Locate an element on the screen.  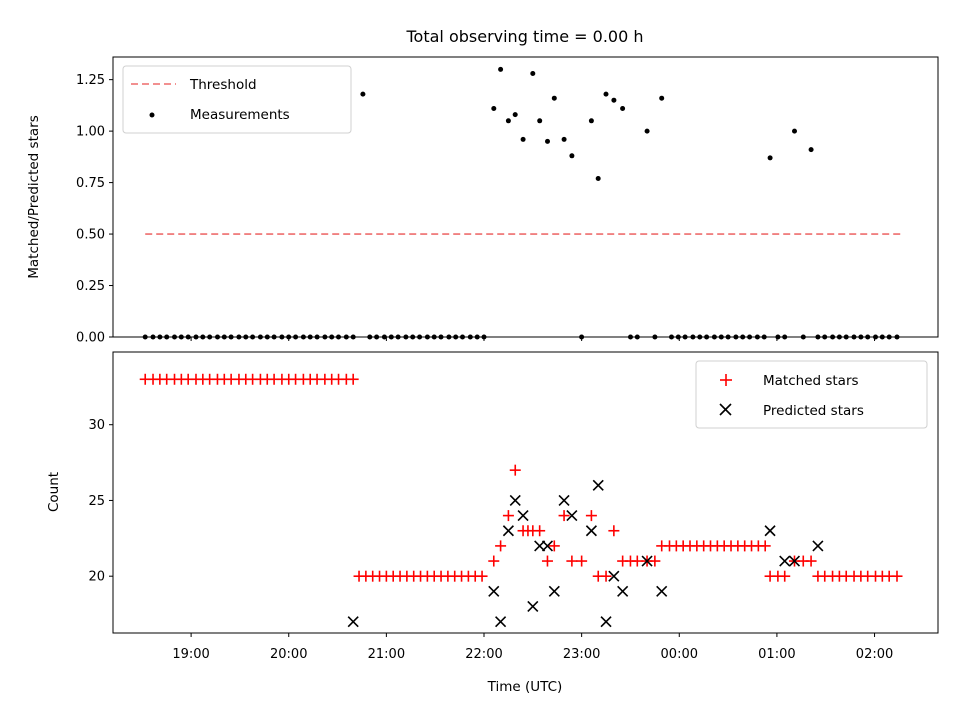
bottom-y-ticks: 20 25 30 is located at coordinates (100, 501).